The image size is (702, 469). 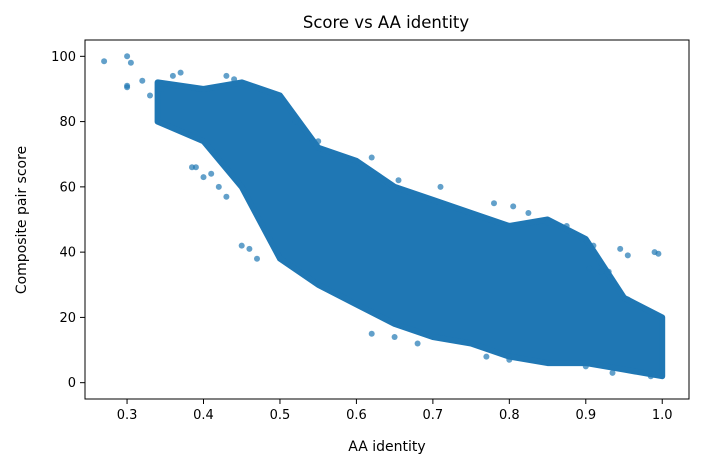 What do you see at coordinates (386, 22) in the screenshot?
I see `chart-title: Score vs AA identity` at bounding box center [386, 22].